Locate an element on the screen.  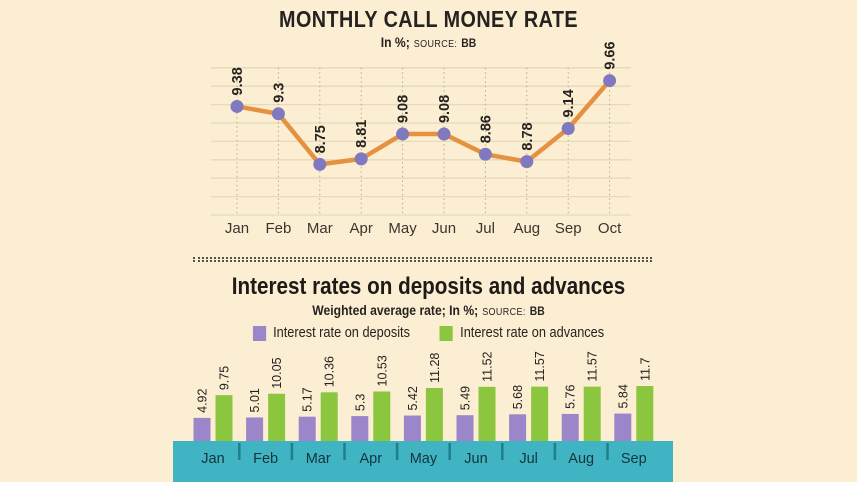
advance-value-label: 11.52 is located at coordinates (488, 366).